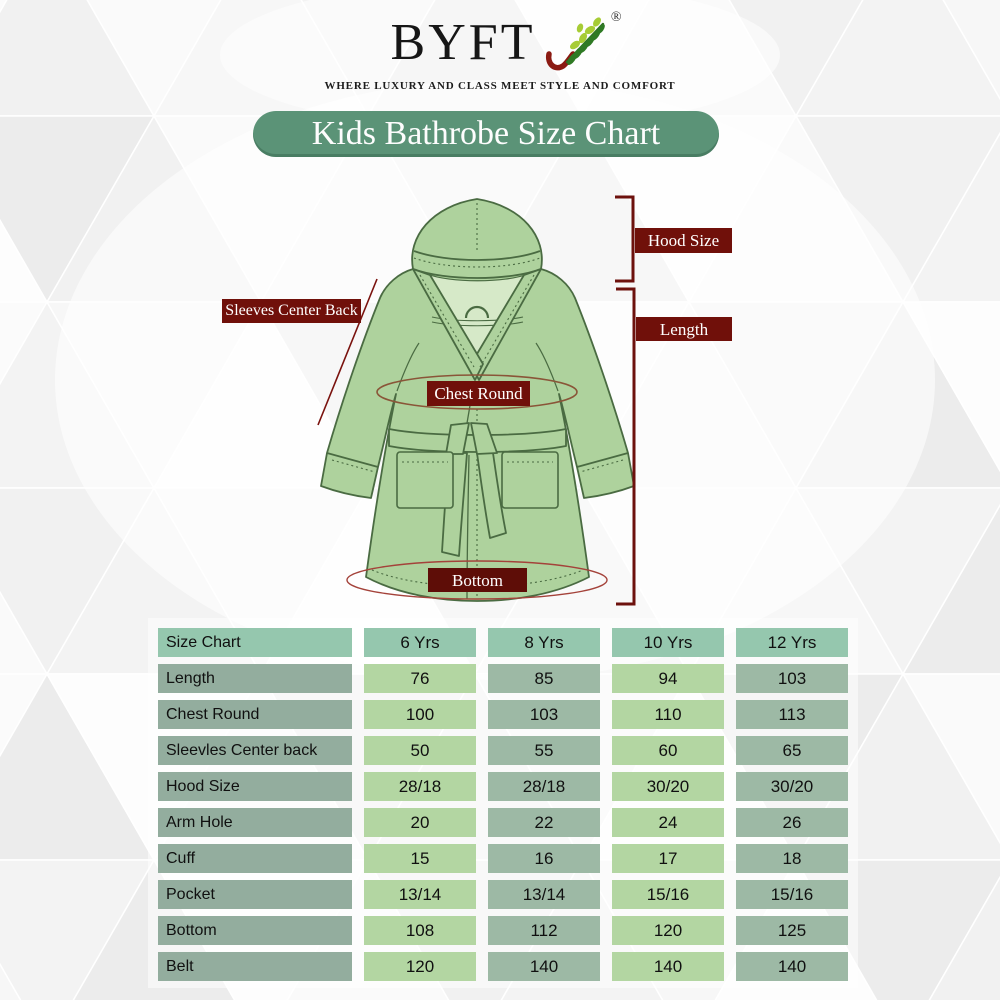 The width and height of the screenshot is (1000, 1000). I want to click on table-cell: 65, so click(792, 750).